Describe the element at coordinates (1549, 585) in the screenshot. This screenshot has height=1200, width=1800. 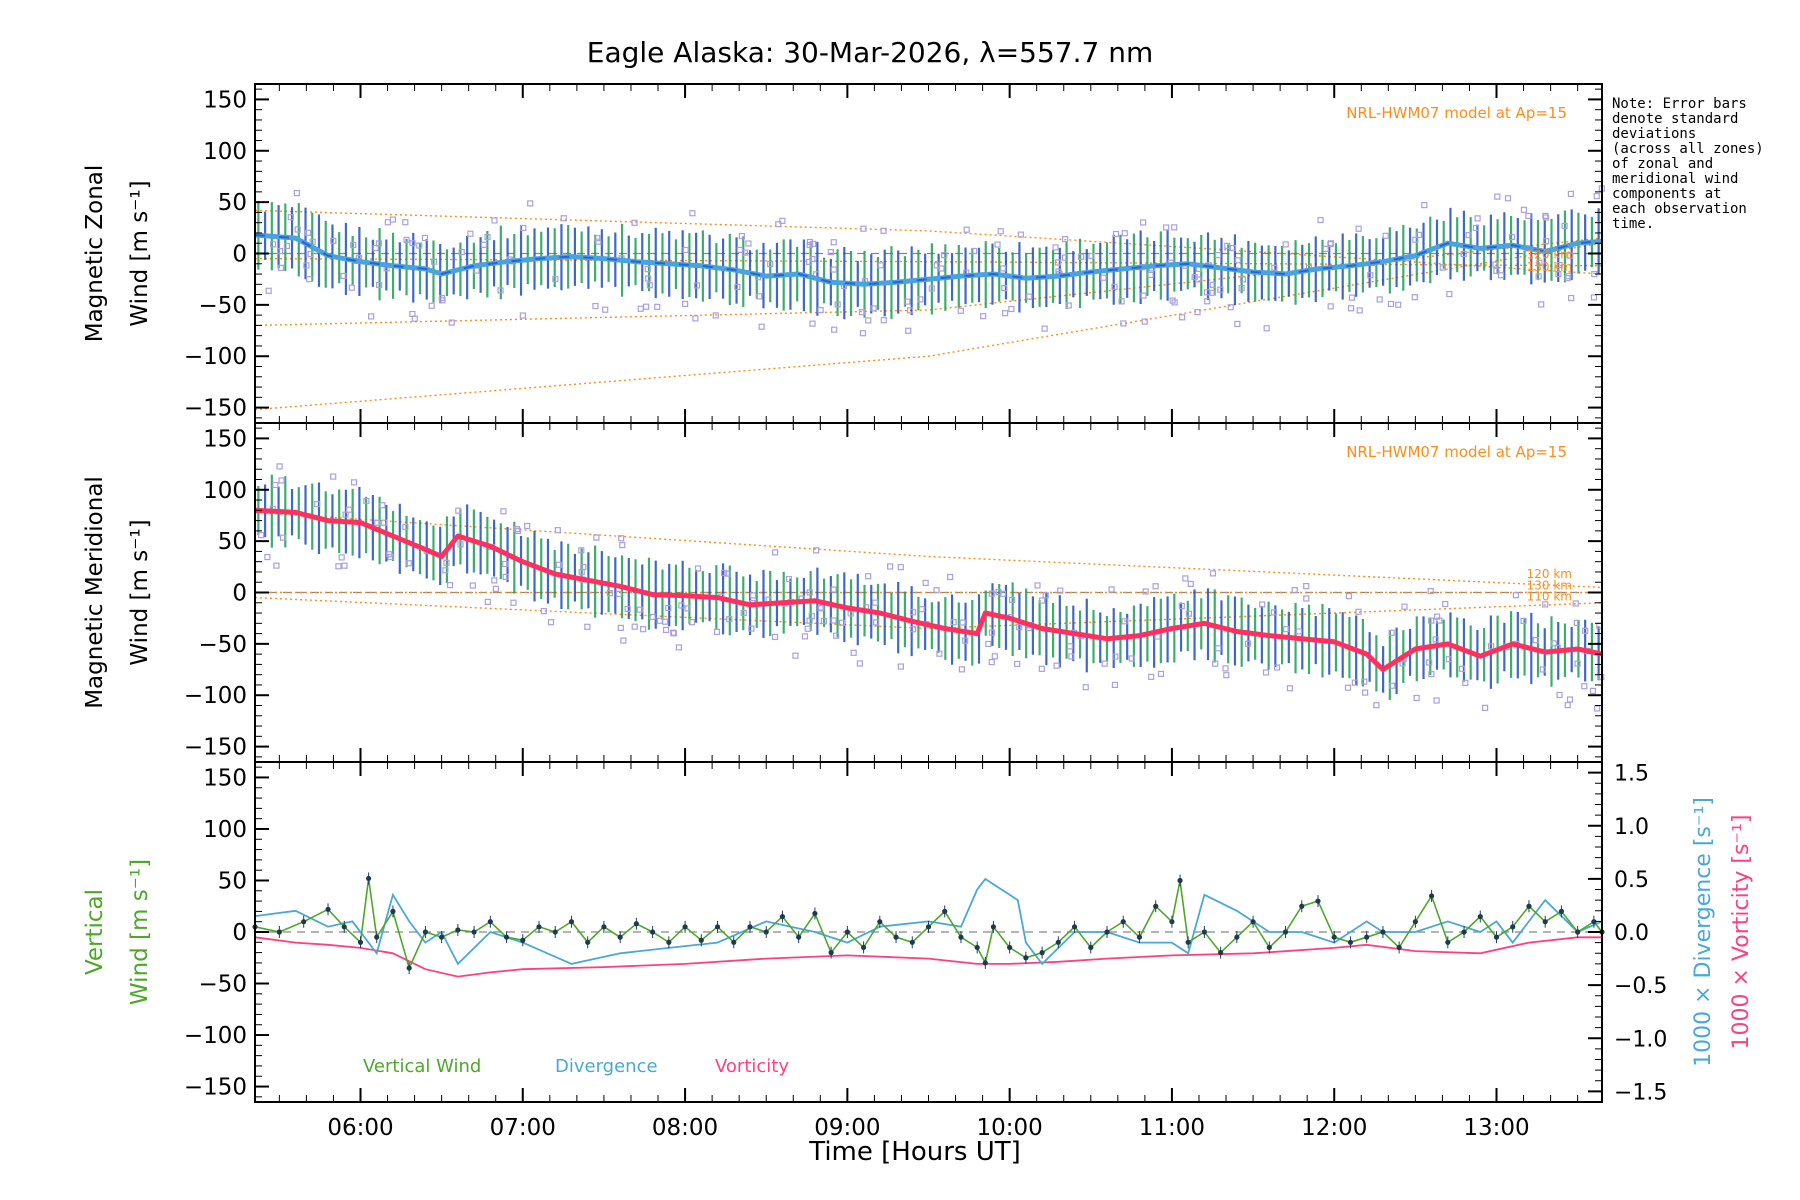
I see `model-altitude-label: 130 km` at that location.